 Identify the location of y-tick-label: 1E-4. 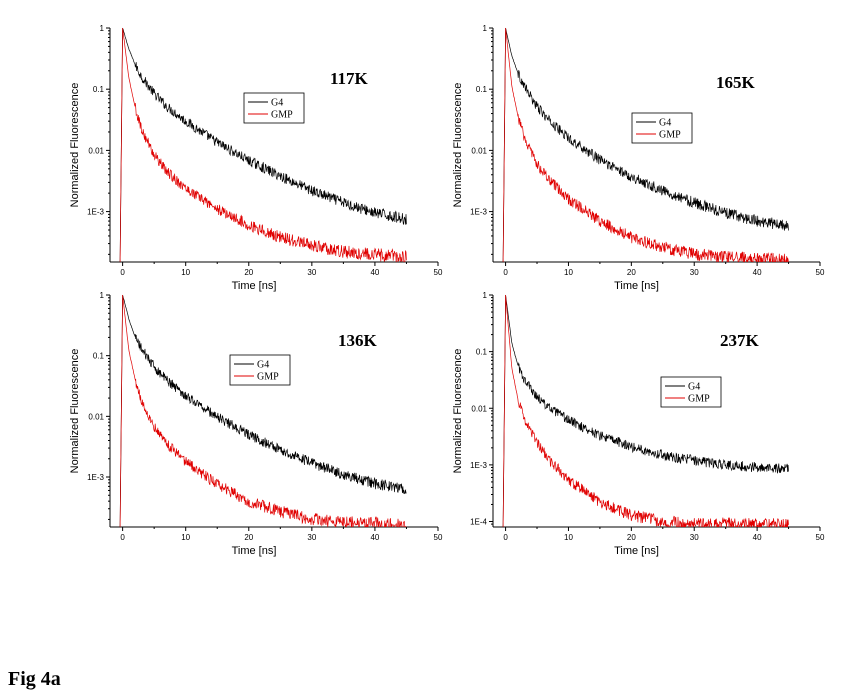
(478, 522).